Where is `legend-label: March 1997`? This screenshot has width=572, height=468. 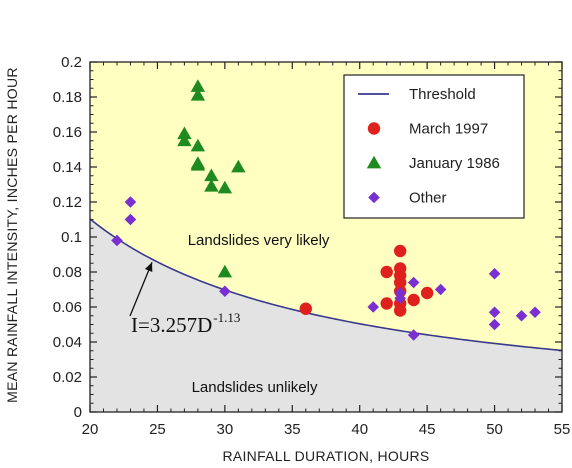
legend-label: March 1997 is located at coordinates (448, 129).